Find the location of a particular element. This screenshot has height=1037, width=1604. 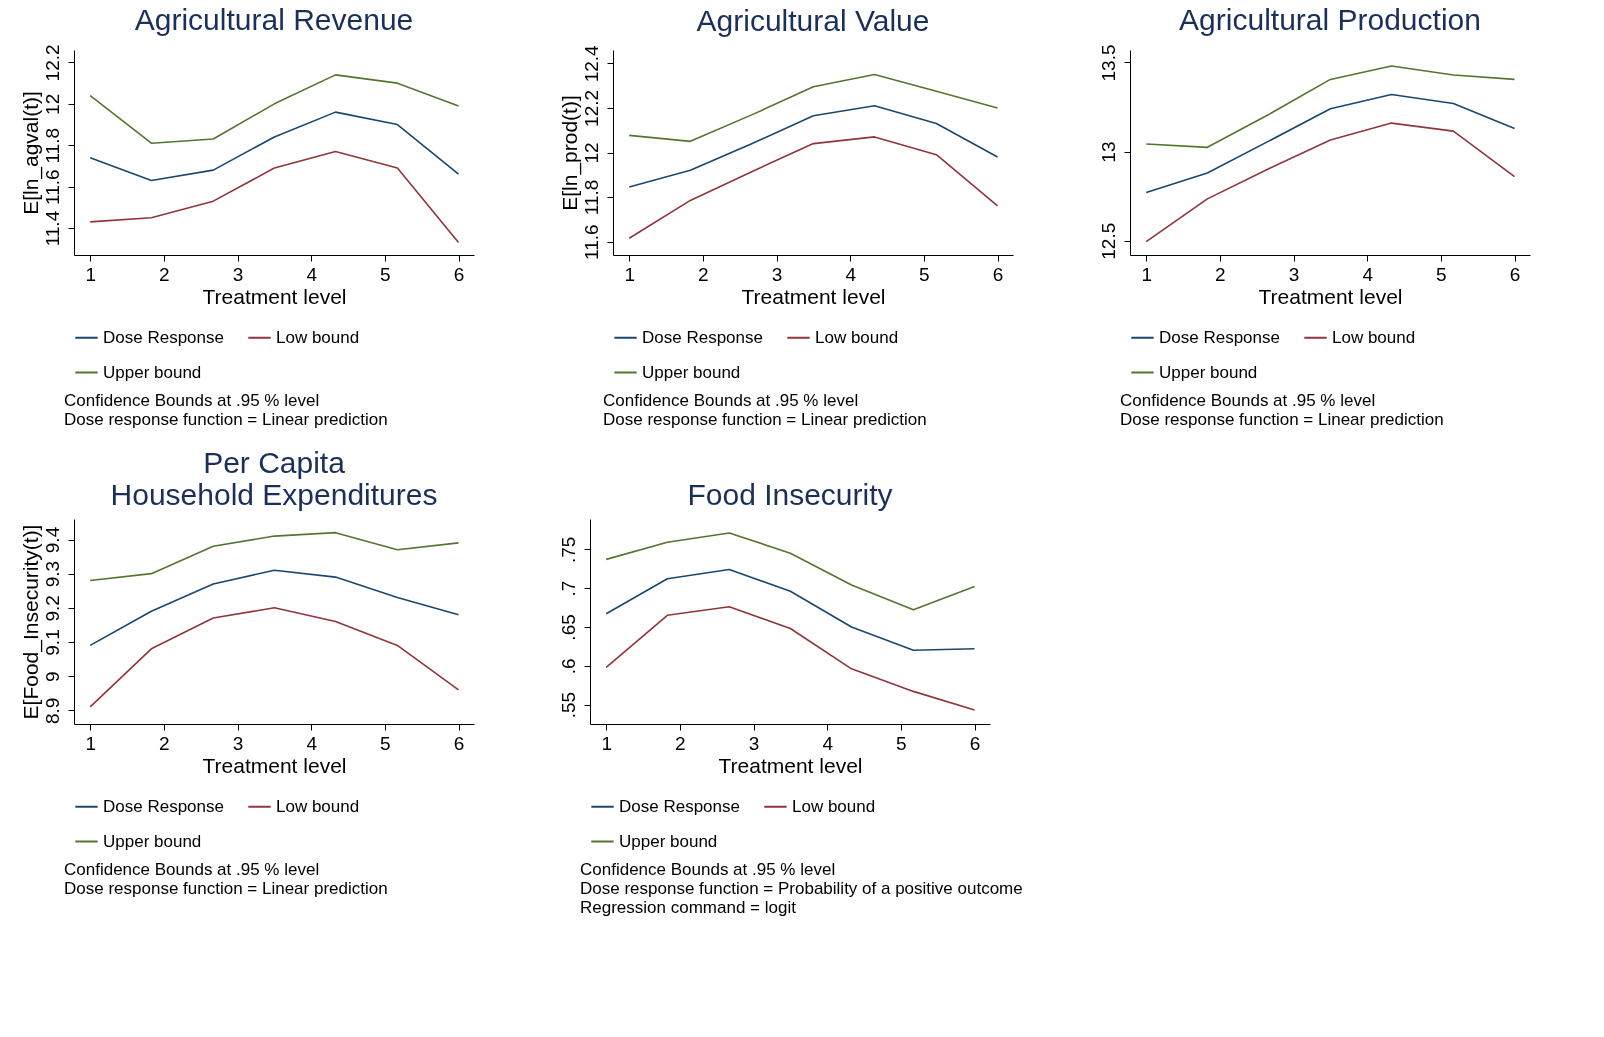

chart-title: Agricultural Production is located at coordinates (1330, 19).